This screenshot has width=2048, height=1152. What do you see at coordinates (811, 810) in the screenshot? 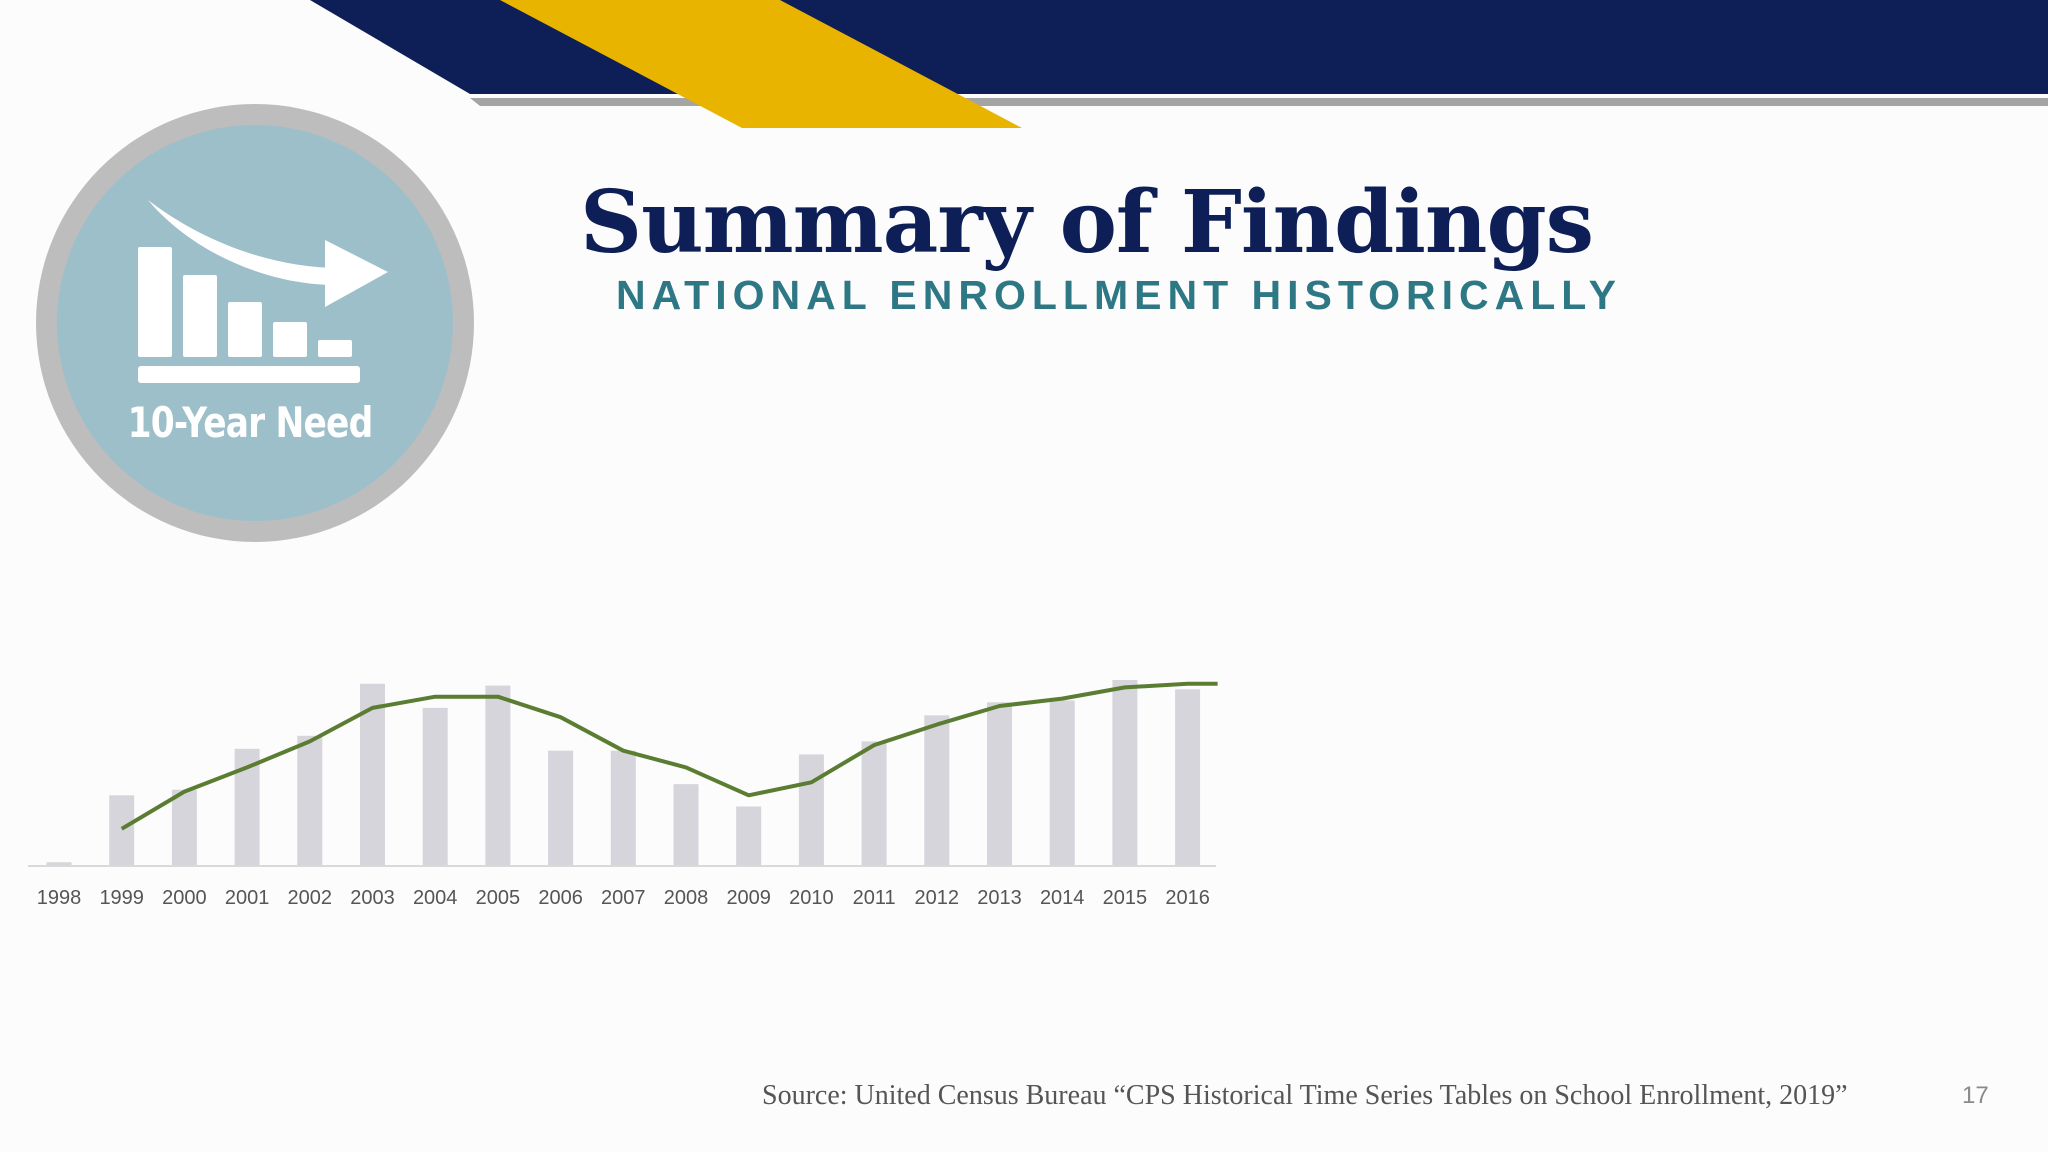
I see `bar-2010` at bounding box center [811, 810].